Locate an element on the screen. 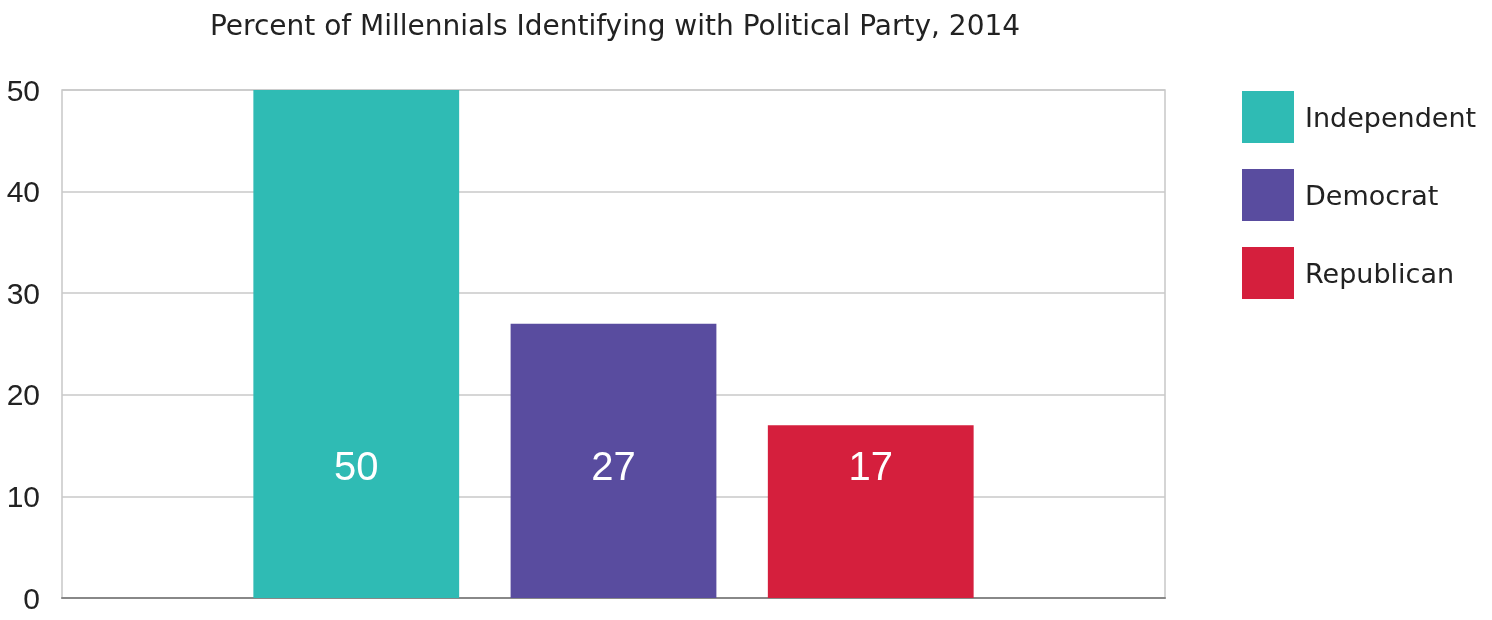  data-label: 27 is located at coordinates (613, 466).